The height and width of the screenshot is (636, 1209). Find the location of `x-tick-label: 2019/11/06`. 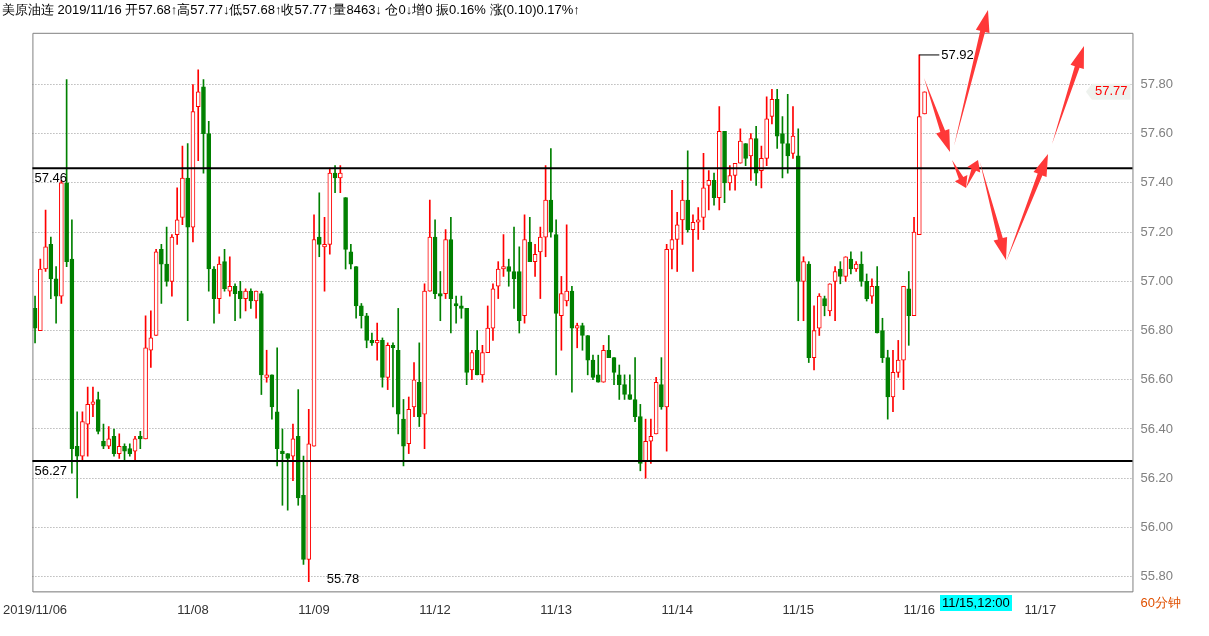

x-tick-label: 2019/11/06 is located at coordinates (35, 609).